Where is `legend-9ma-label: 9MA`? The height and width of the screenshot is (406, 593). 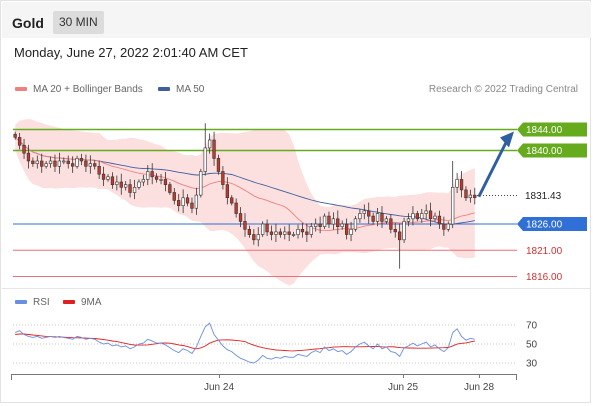 legend-9ma-label: 9MA is located at coordinates (91, 302).